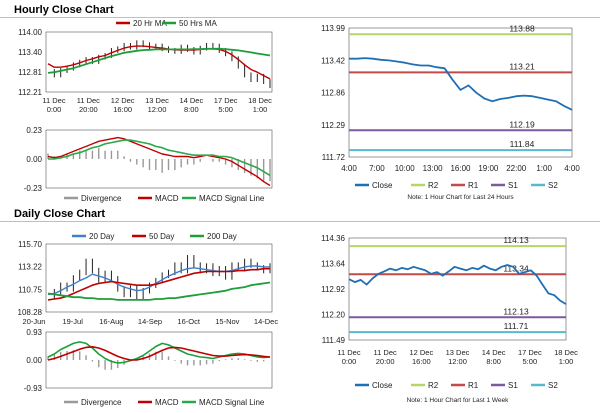 The width and height of the screenshot is (600, 413). I want to click on y-tick-label: 0.93, so click(34, 332).